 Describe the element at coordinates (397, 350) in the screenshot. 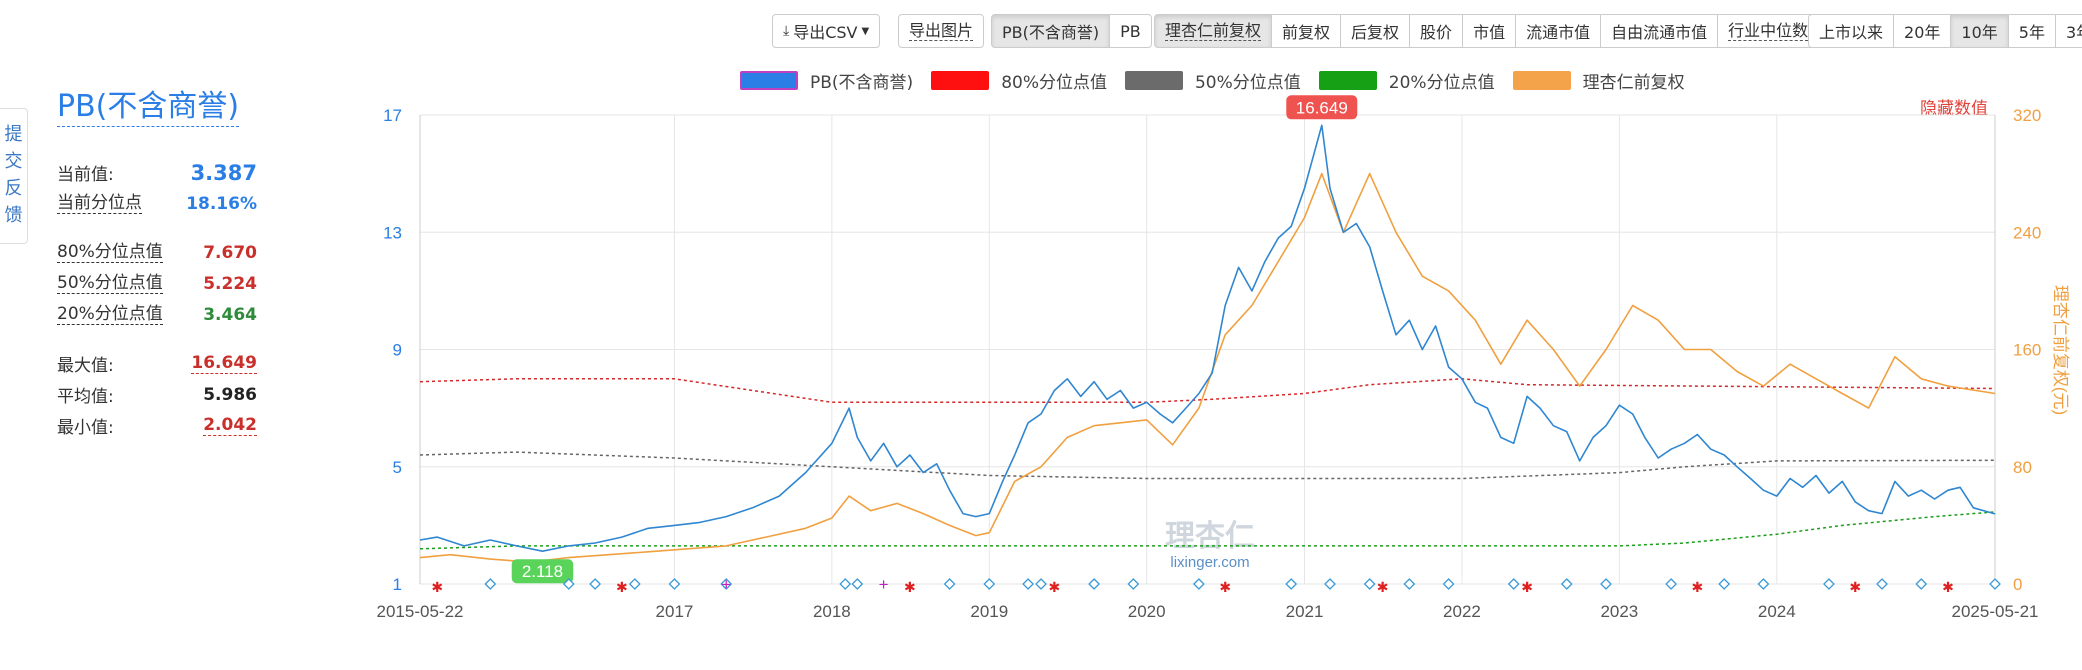

I see `y-left-tick-label: 9` at that location.